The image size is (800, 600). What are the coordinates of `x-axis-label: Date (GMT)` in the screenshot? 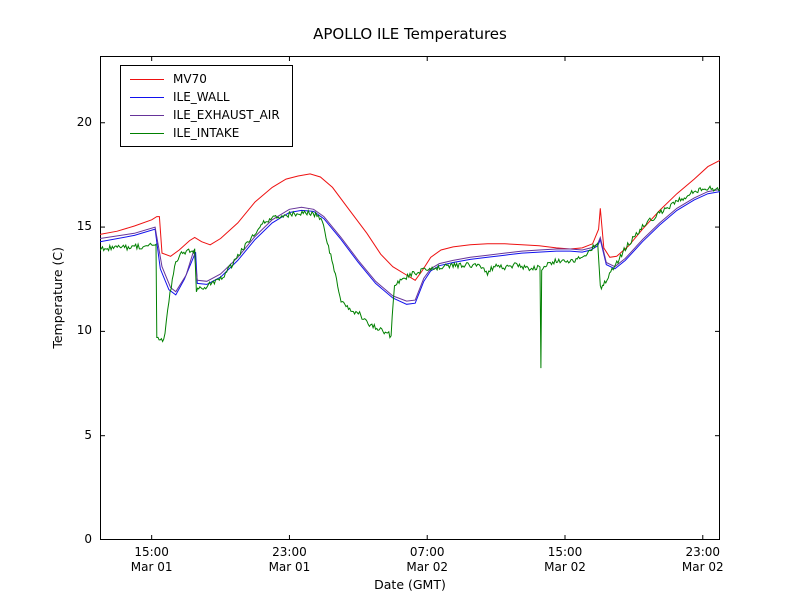 It's located at (410, 584).